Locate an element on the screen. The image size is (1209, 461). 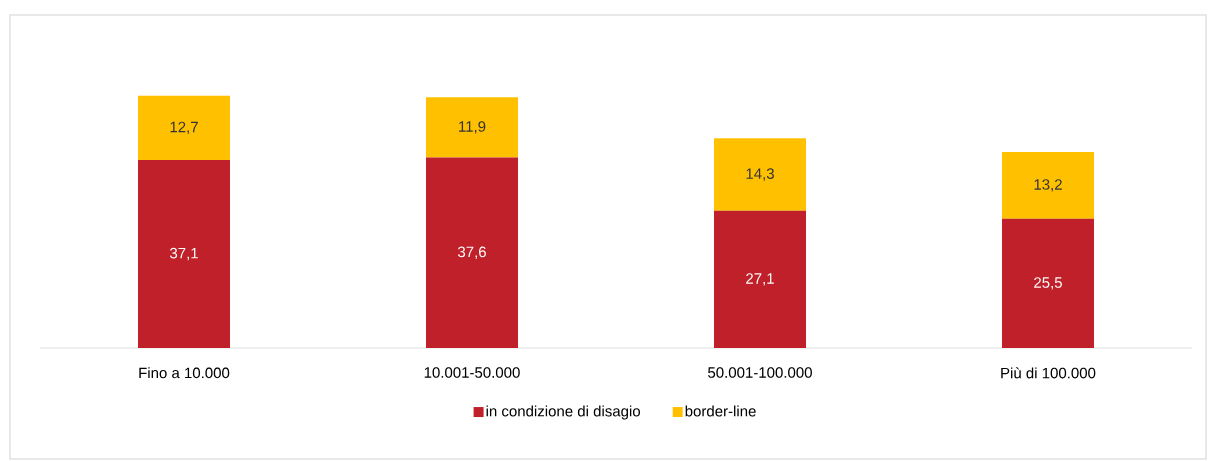
data-label: 37,6 is located at coordinates (471, 252).